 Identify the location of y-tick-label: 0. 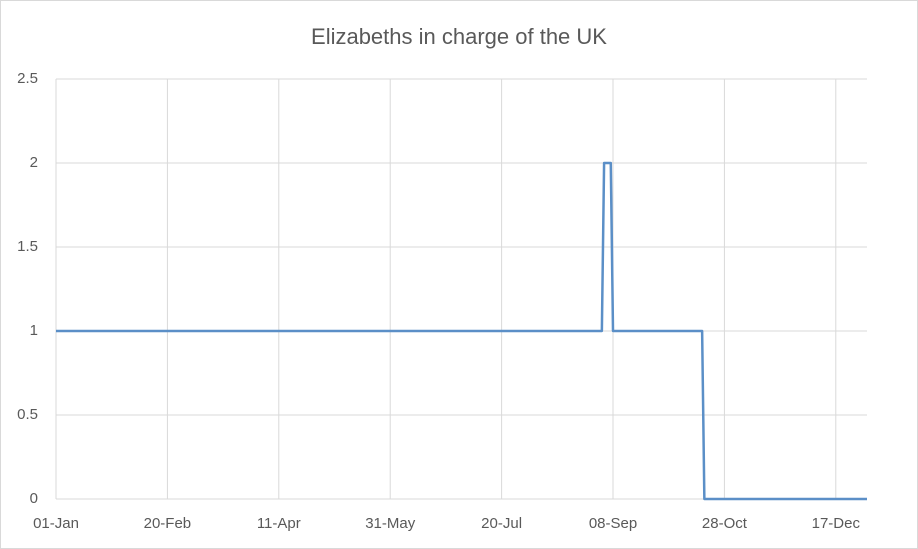
(34, 498).